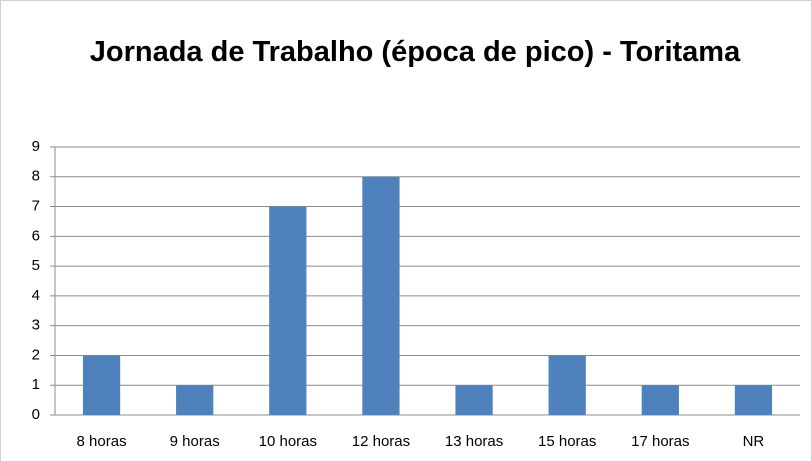 This screenshot has height=462, width=812. I want to click on y-tick-label: 2, so click(36, 354).